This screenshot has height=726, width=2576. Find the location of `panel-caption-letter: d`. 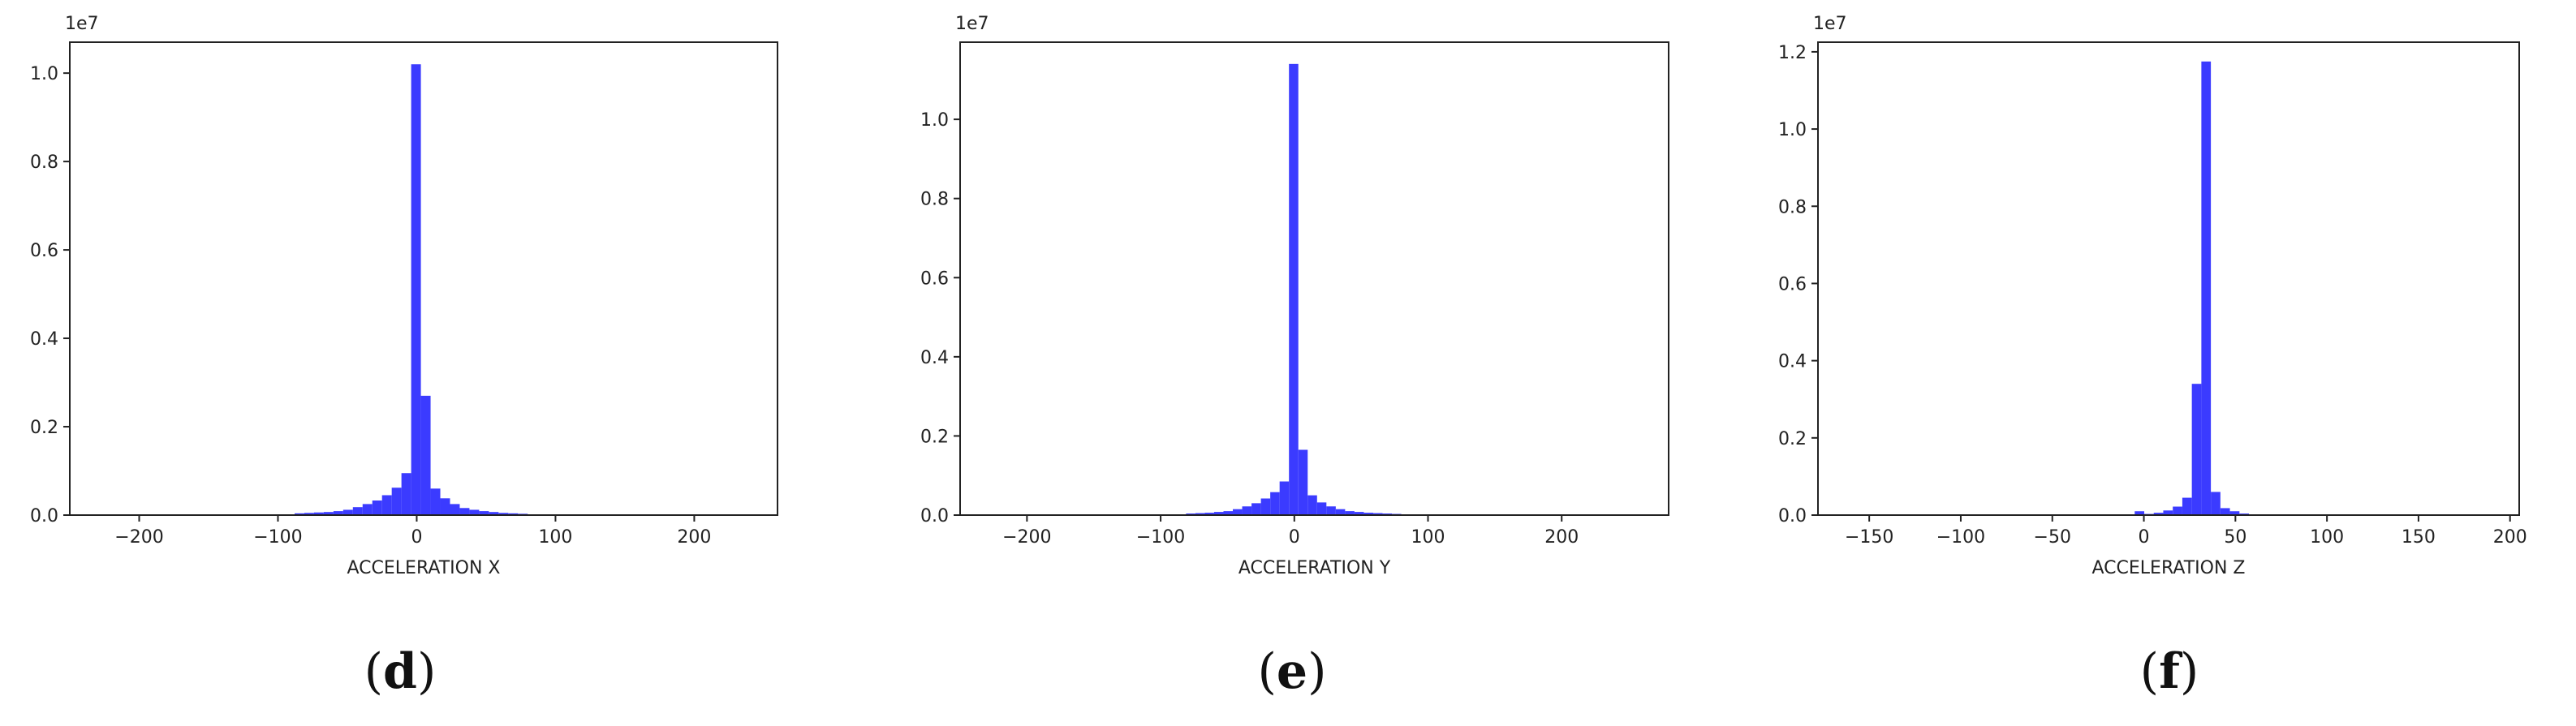

panel-caption-letter: d is located at coordinates (400, 671).